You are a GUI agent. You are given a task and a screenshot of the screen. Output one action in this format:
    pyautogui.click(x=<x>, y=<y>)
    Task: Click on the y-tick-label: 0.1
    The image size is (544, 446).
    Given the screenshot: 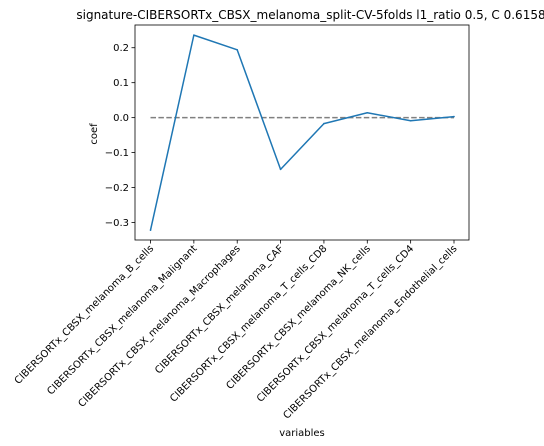 What is the action you would take?
    pyautogui.click(x=121, y=83)
    